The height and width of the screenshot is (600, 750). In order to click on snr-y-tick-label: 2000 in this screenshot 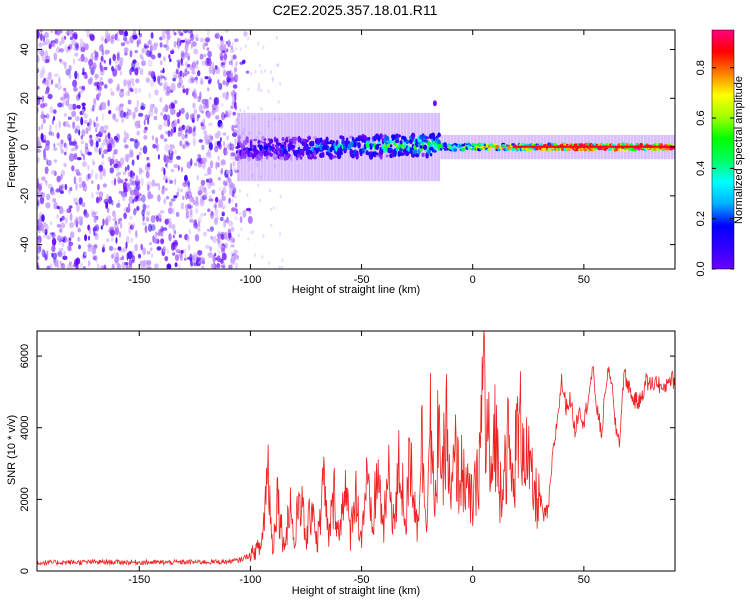, I will do `click(25, 499)`.